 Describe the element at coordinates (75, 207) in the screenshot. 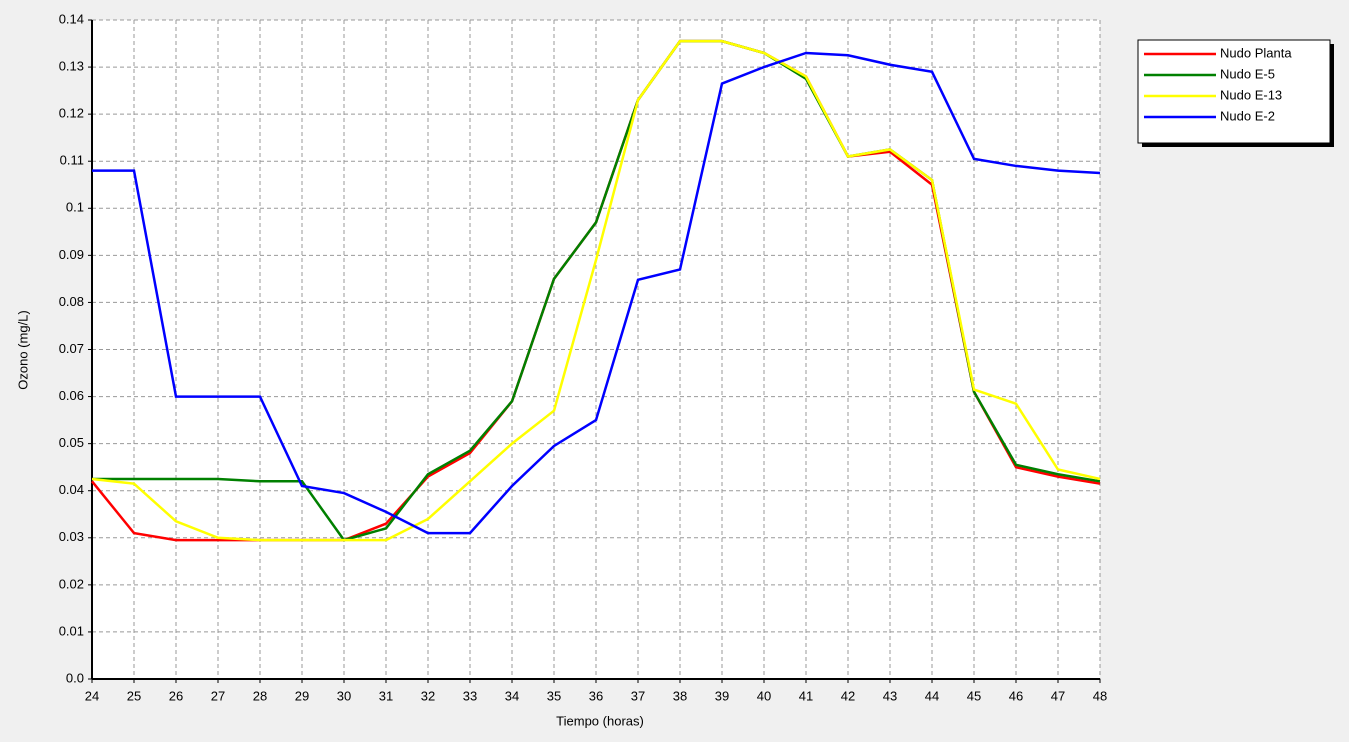

I see `y-tick-label: 0.1` at that location.